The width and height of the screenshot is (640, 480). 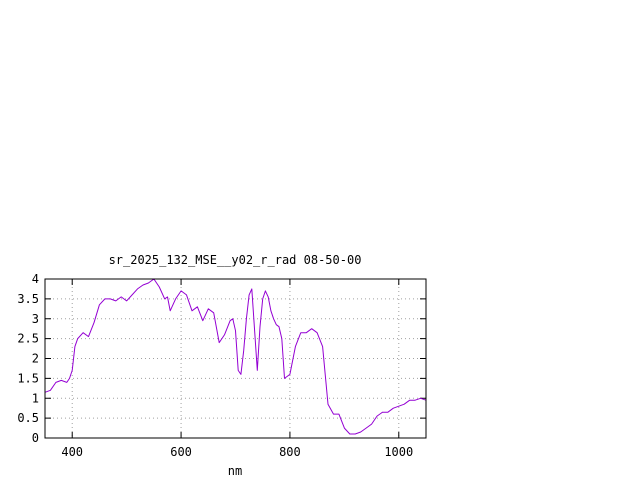 I want to click on x-axis-label: nm, so click(x=235, y=471).